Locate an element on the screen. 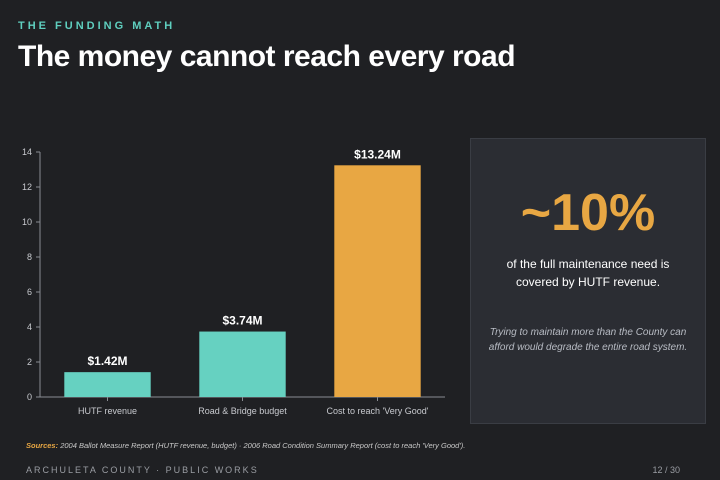 The height and width of the screenshot is (480, 720). sources-label: Sources: is located at coordinates (42, 445).